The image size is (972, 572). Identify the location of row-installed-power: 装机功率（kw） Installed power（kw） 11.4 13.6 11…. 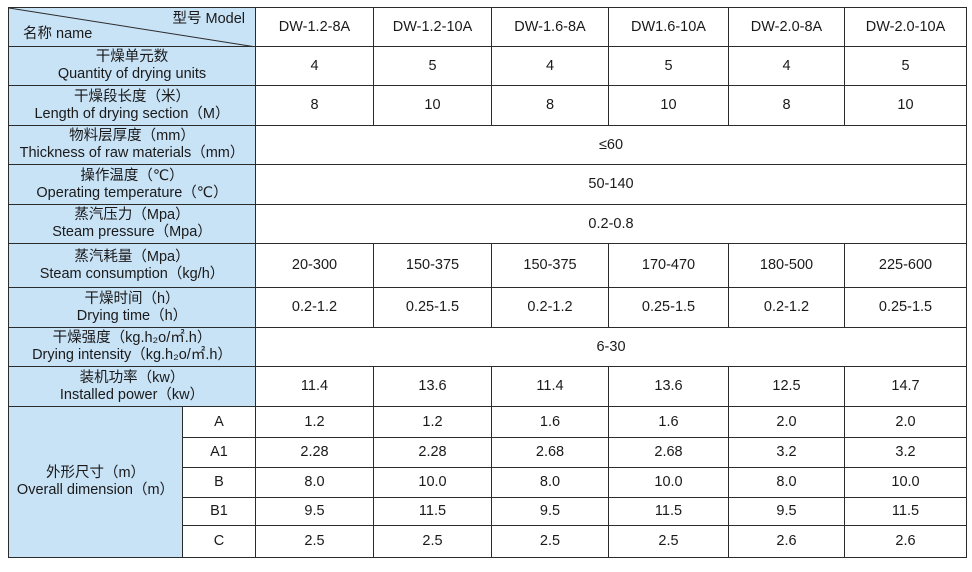
(487, 386).